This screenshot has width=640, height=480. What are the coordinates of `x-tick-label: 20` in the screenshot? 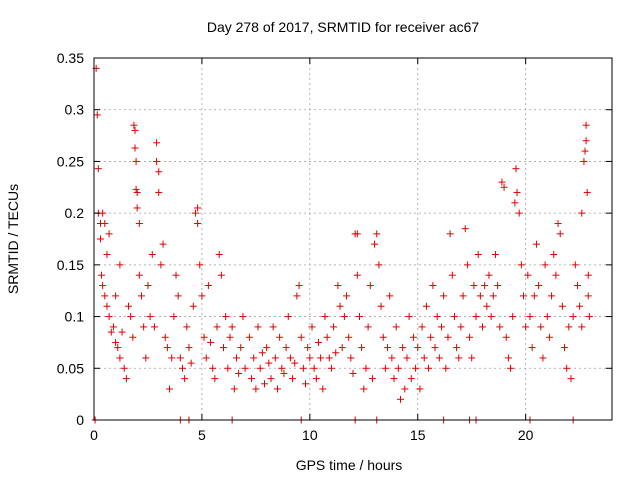 It's located at (526, 435).